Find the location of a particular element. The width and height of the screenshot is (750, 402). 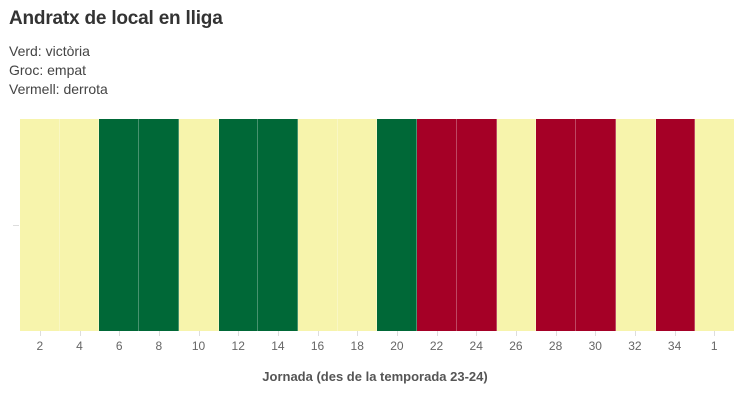

x-tick-label: 4 is located at coordinates (79, 346).